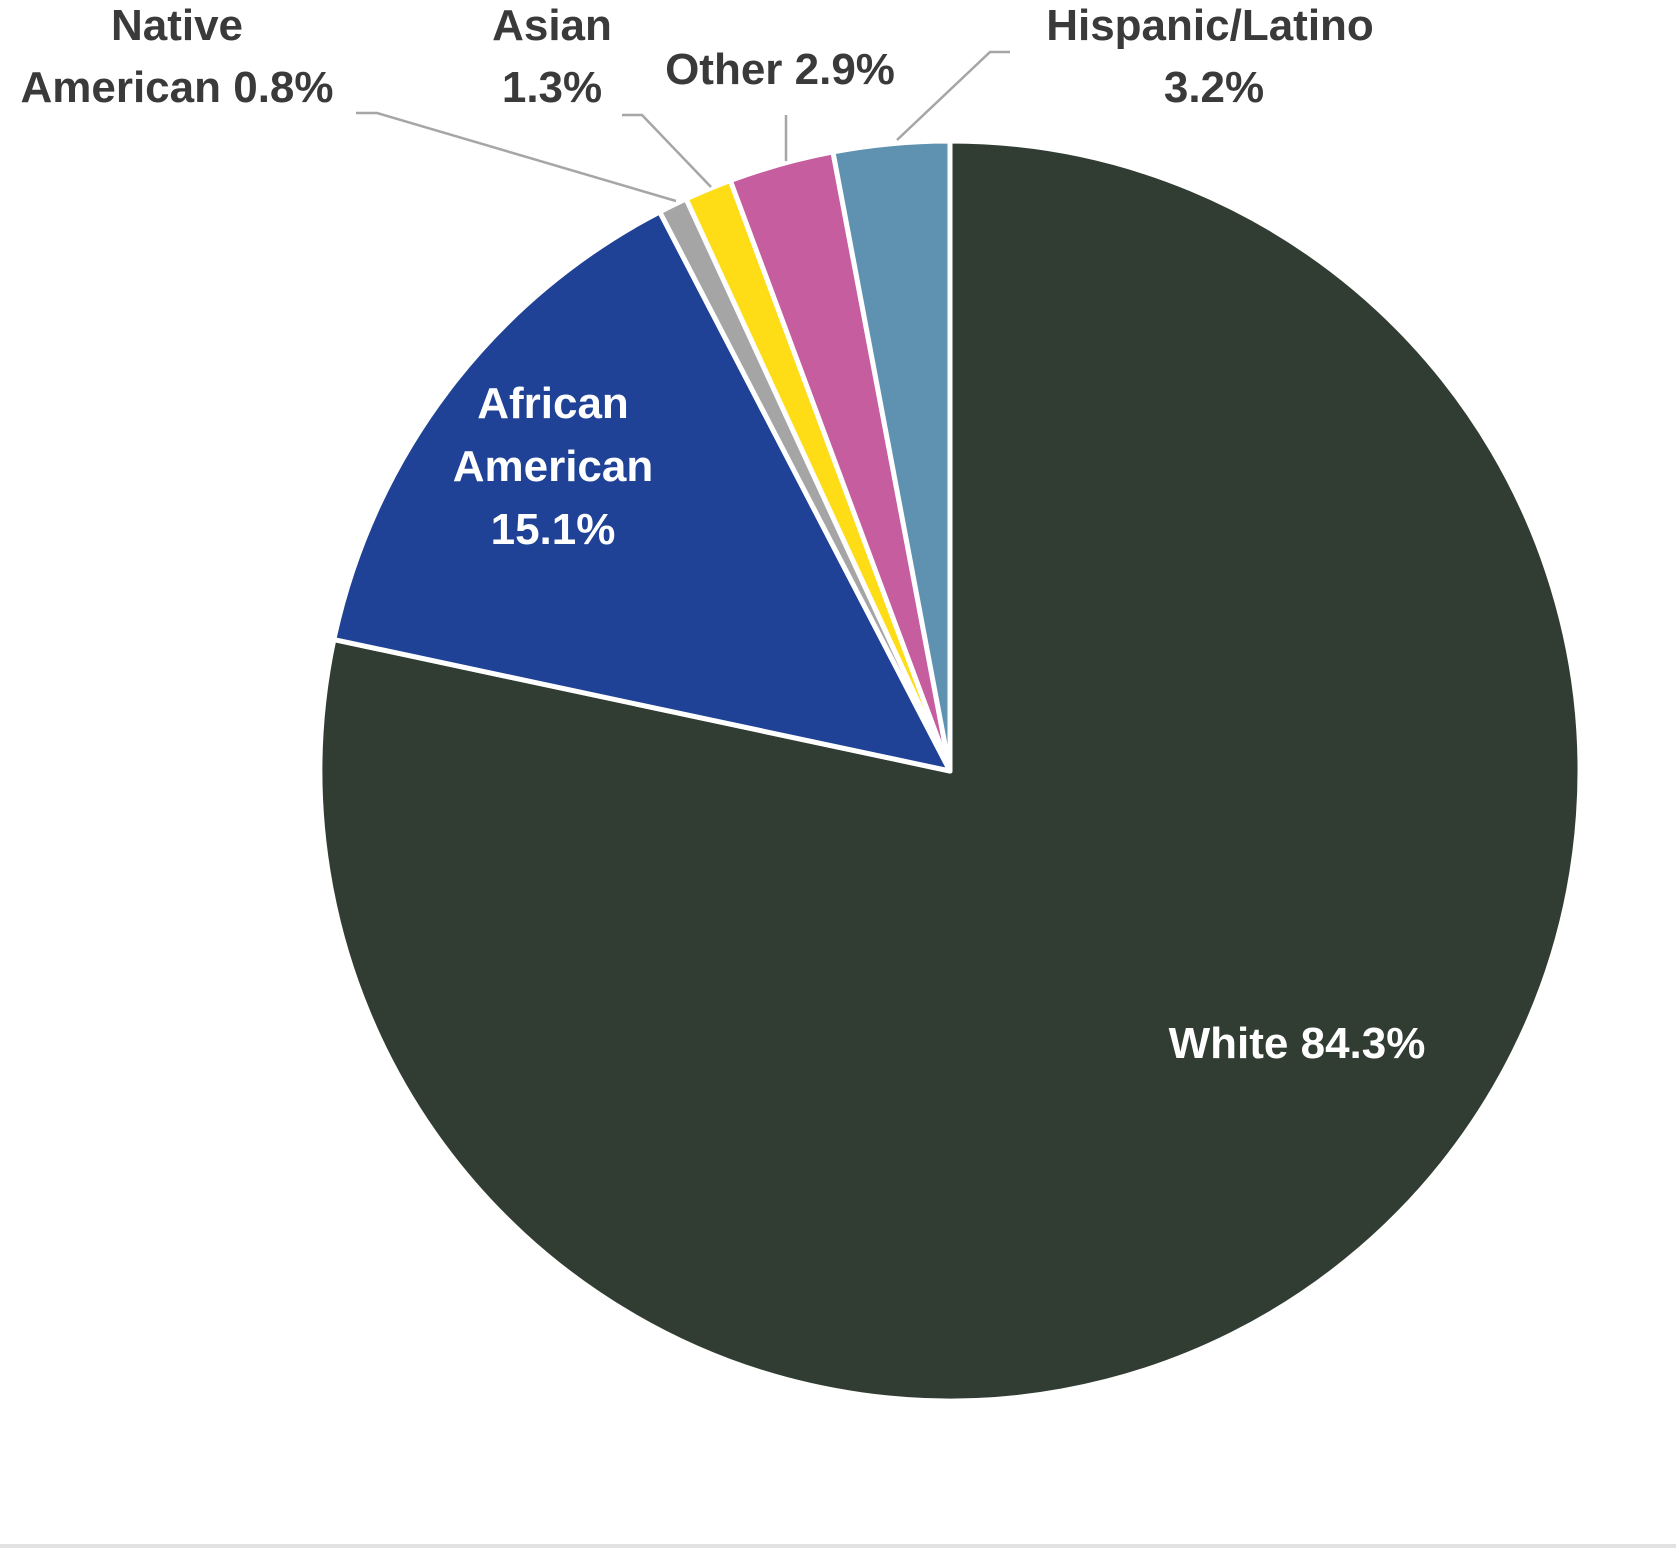 The image size is (1676, 1548). I want to click on pie-slice-hispanic-latino, so click(891, 456).